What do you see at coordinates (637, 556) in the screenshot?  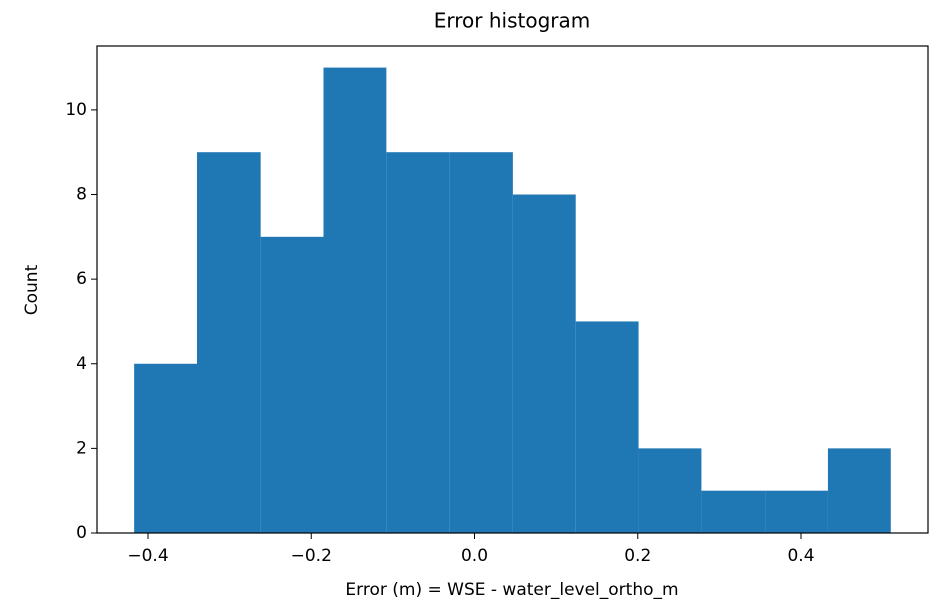 I see `x-tick-label: 0.2` at bounding box center [637, 556].